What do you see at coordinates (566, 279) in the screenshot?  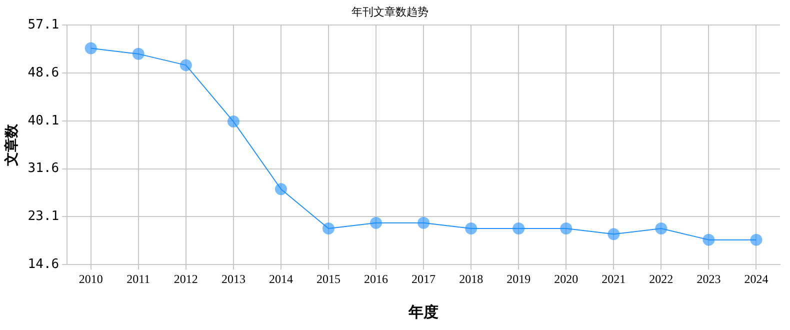 I see `x-tick-label: 2020` at bounding box center [566, 279].